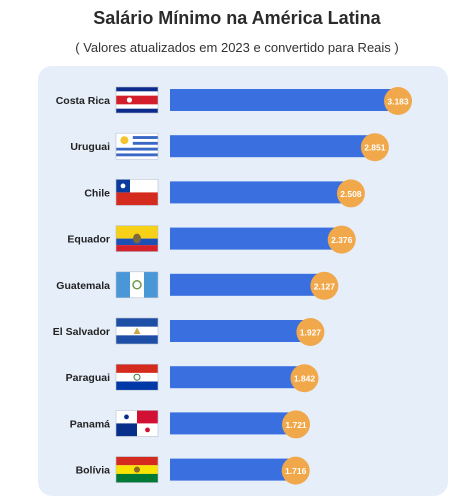  I want to click on category-label: Costa Rica, so click(83, 101).